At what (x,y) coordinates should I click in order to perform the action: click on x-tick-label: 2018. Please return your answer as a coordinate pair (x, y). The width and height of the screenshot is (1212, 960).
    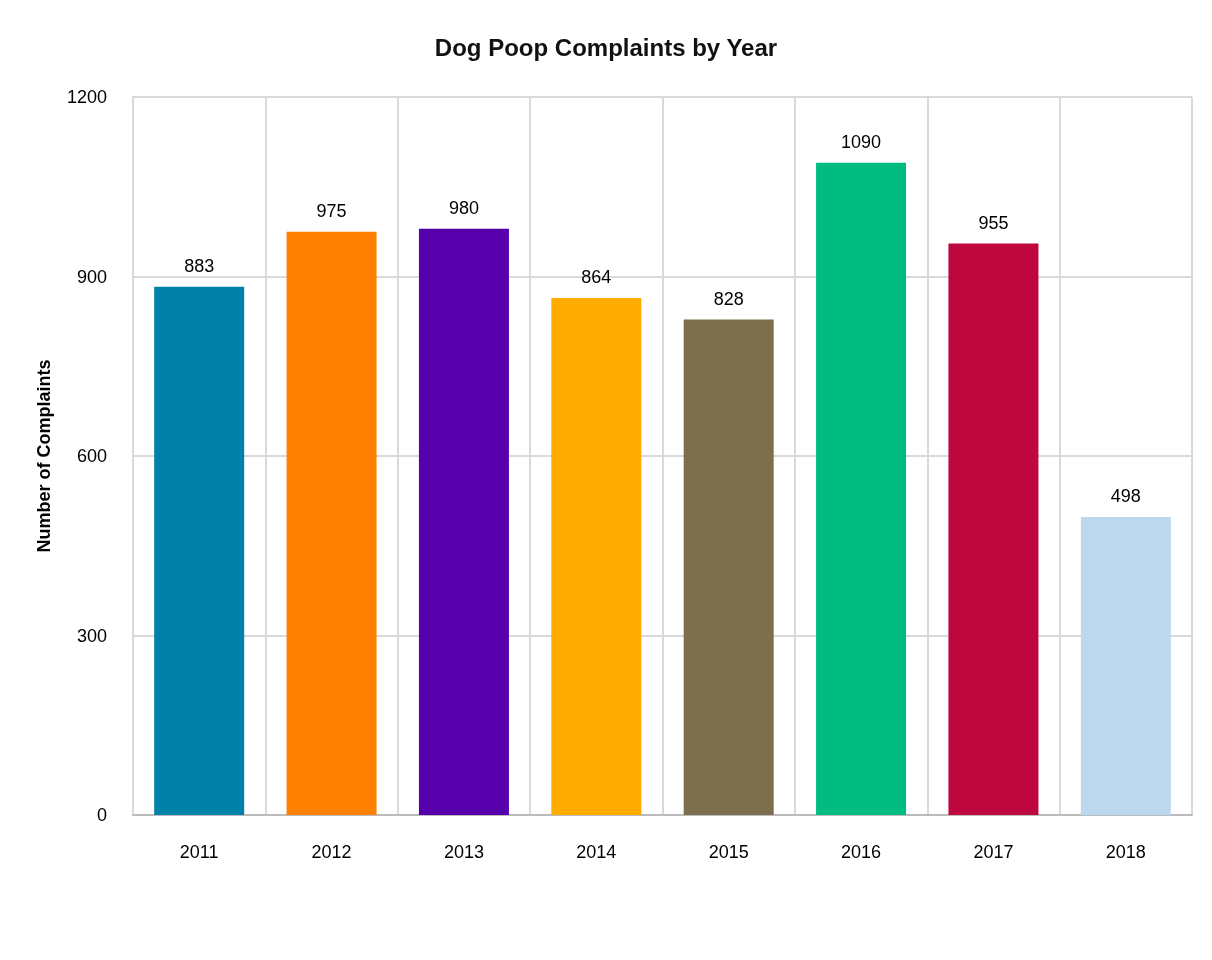
    Looking at the image, I should click on (1125, 852).